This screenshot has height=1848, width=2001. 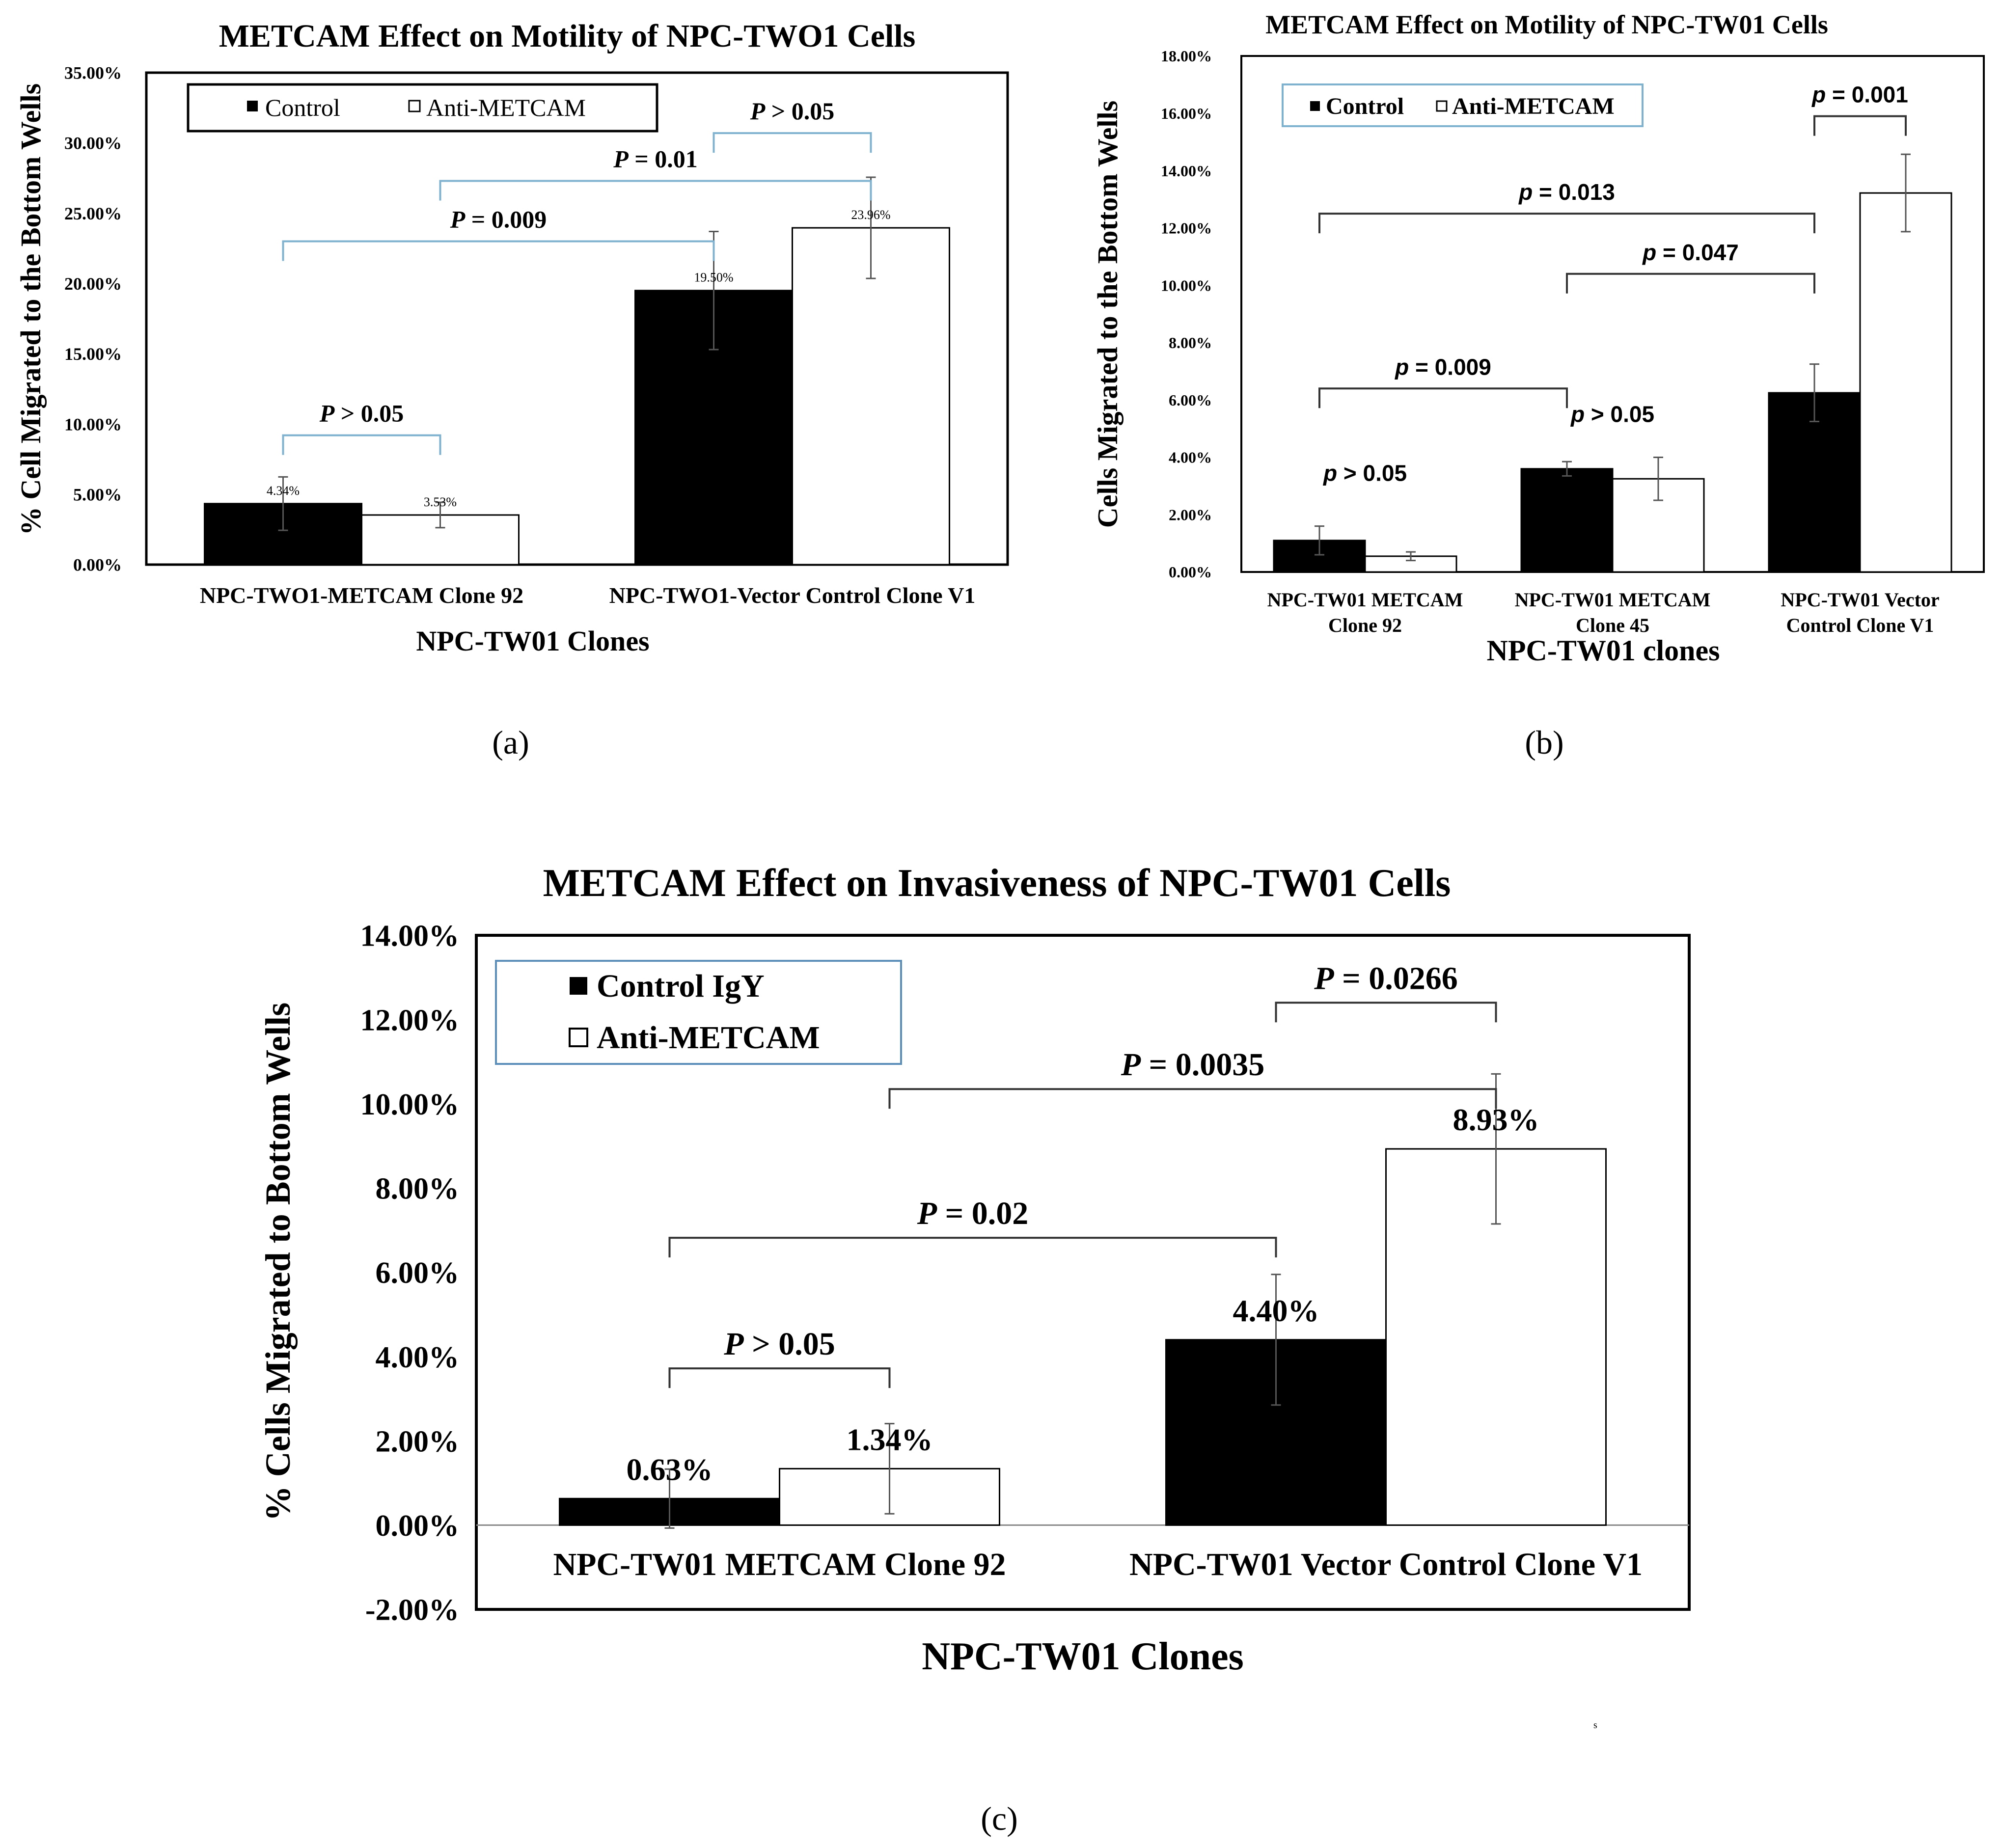 I want to click on chart-a-significance-value: > 0.05, so click(x=799, y=111).